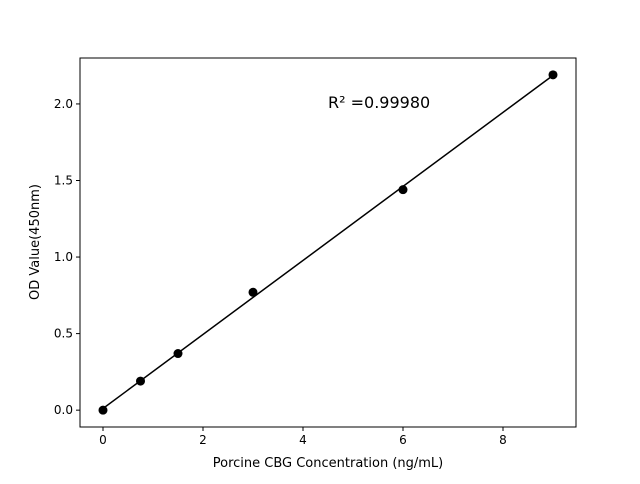 This screenshot has width=640, height=484. Describe the element at coordinates (63, 334) in the screenshot. I see `y-tick-label: 0.5` at that location.